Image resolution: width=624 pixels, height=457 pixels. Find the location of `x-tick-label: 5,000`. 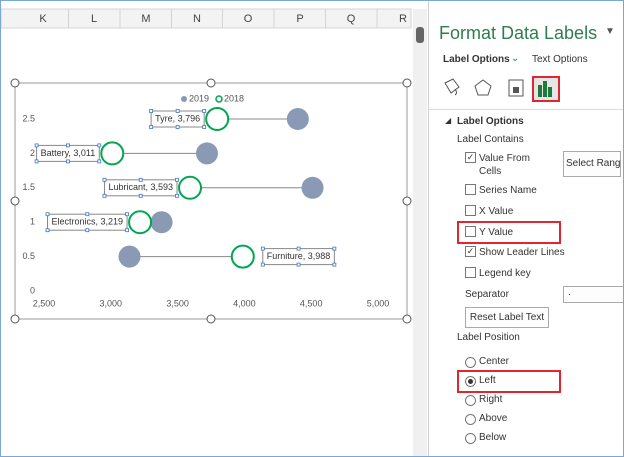

x-tick-label: 5,000 is located at coordinates (378, 303).